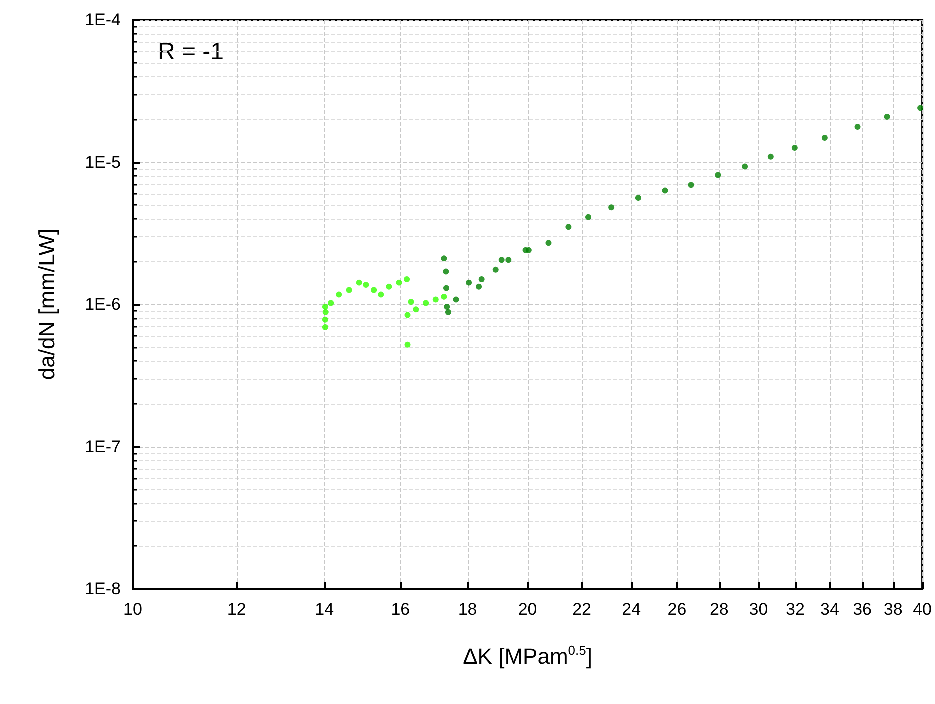 The height and width of the screenshot is (704, 935). I want to click on x-tick-label: 36, so click(862, 609).